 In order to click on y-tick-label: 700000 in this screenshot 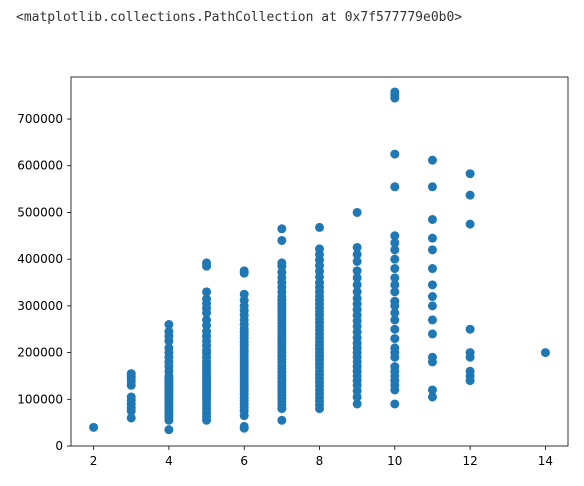, I will do `click(40, 119)`.